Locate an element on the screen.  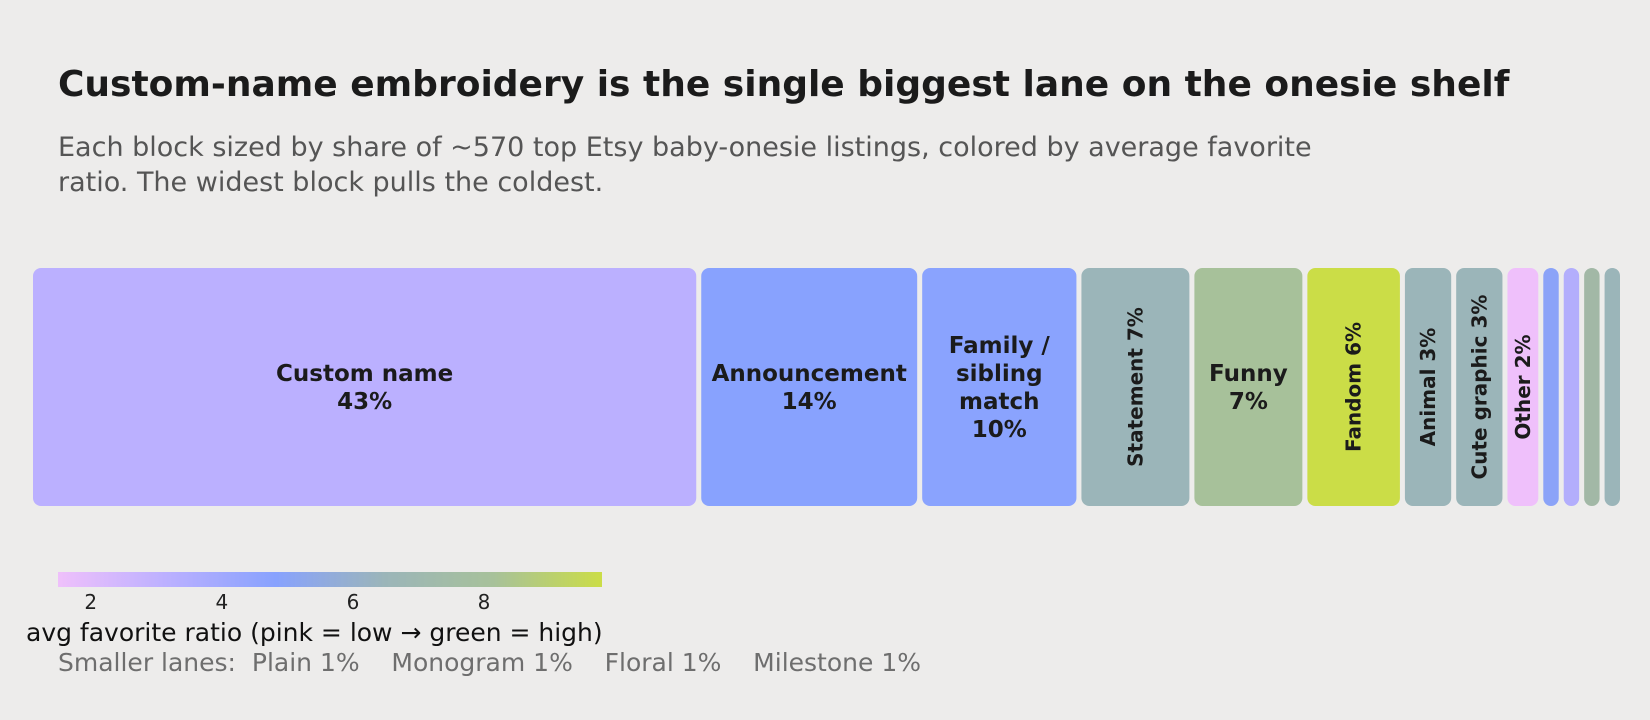
block-label-statement: Statement 7% is located at coordinates (1135, 387).